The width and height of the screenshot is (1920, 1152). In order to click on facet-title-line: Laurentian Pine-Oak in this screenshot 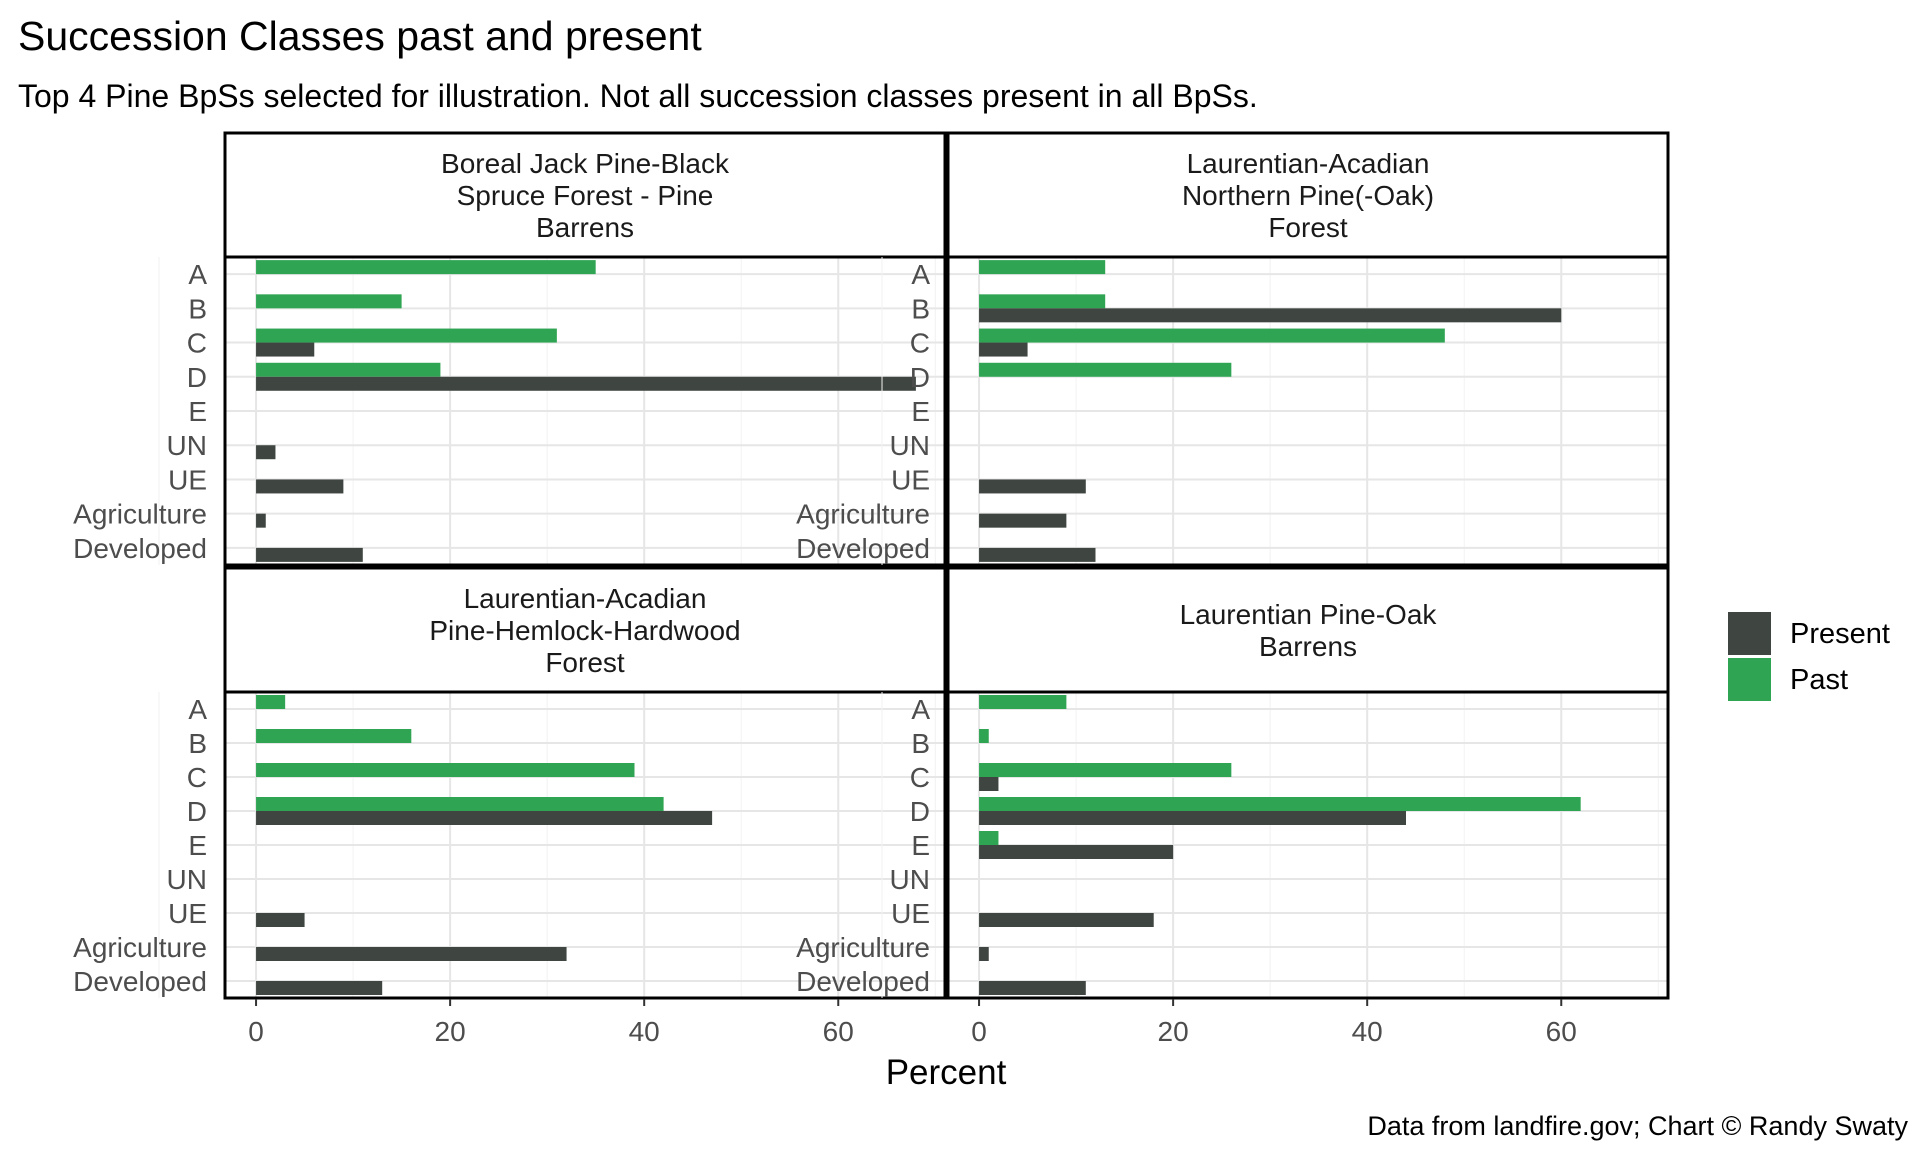, I will do `click(1309, 614)`.